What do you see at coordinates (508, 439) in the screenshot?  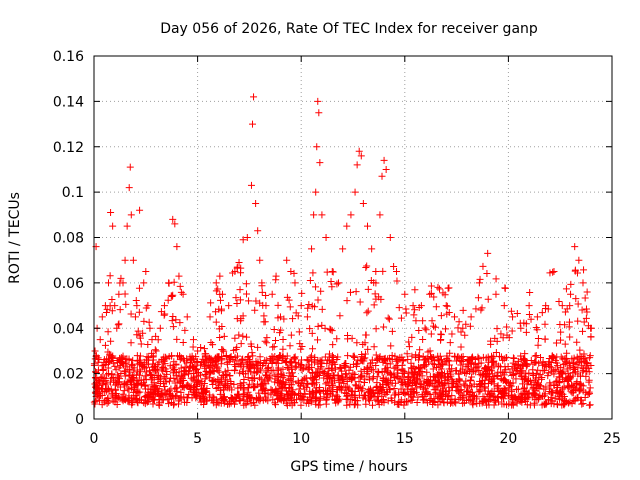 I see `x-tick-label: 20` at bounding box center [508, 439].